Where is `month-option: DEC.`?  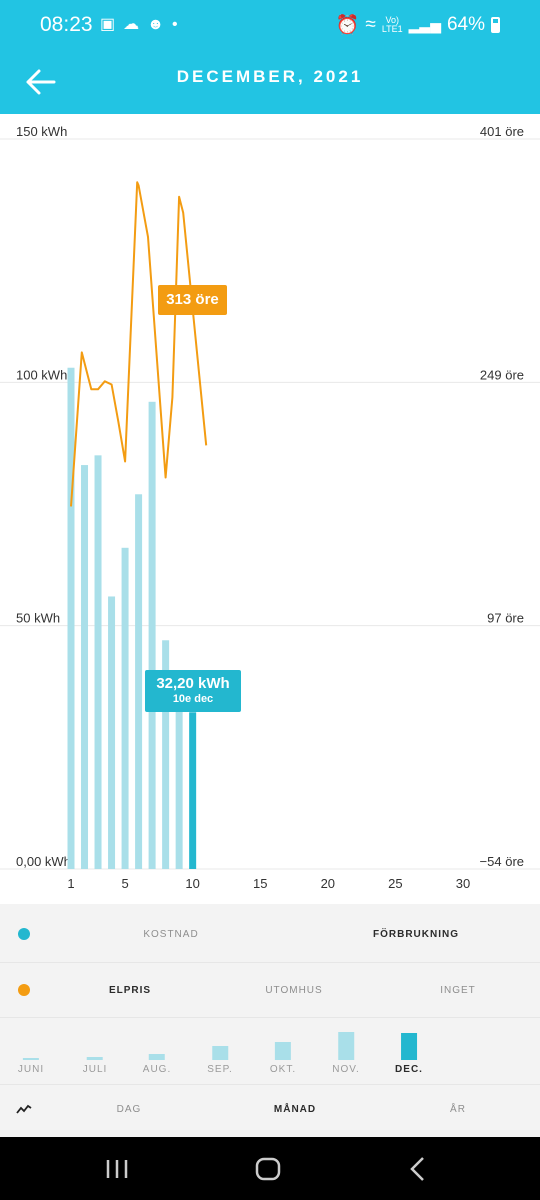 month-option: DEC. is located at coordinates (409, 1054).